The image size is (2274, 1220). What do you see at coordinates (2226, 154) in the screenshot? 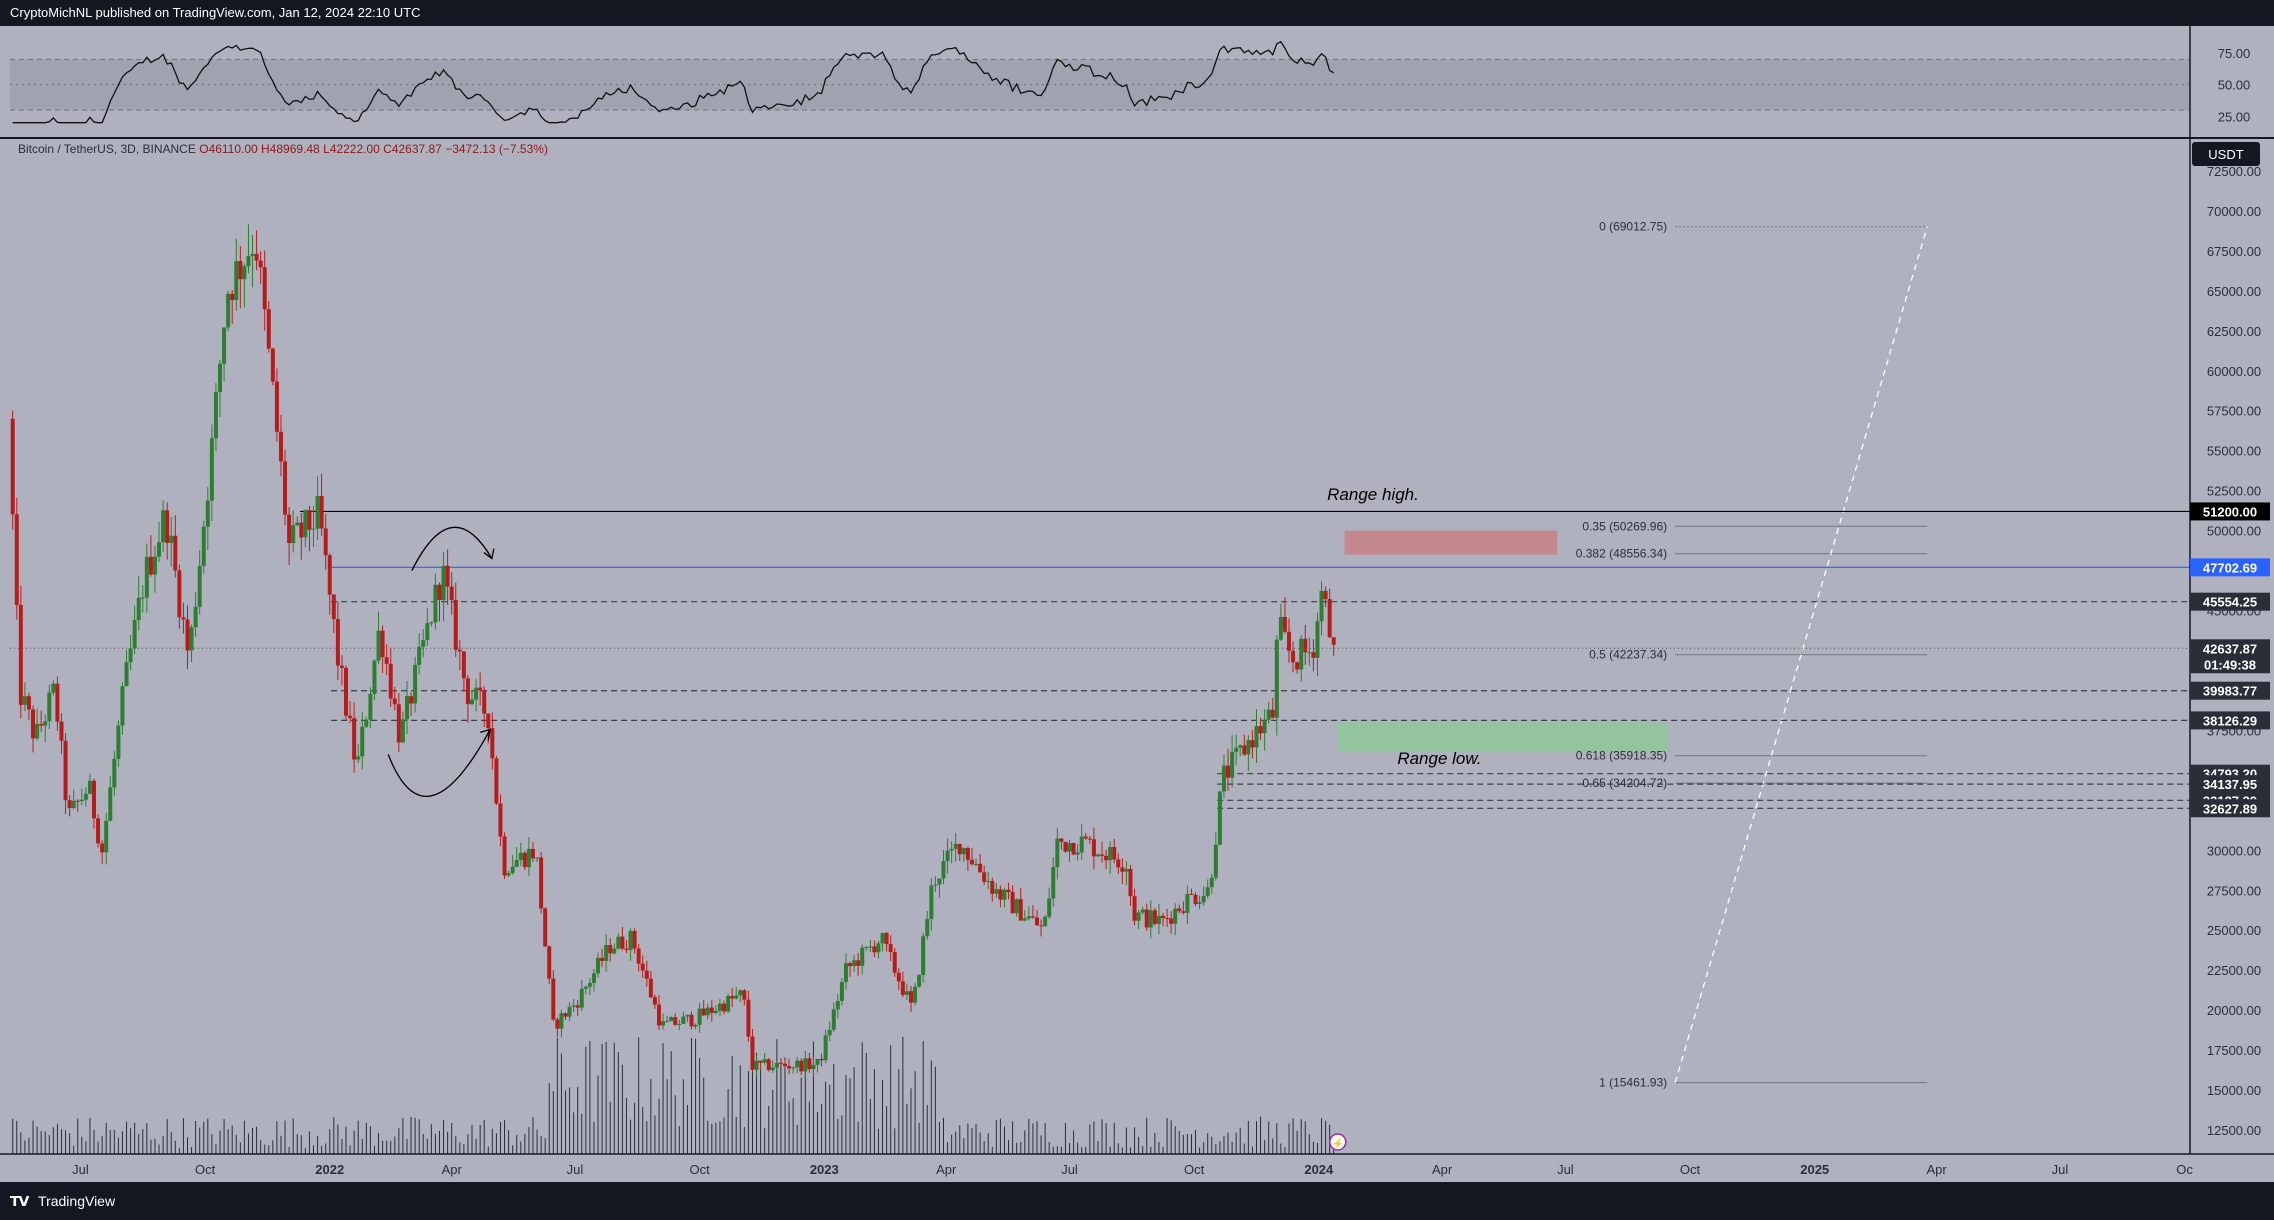
I see `currency-box: USDT` at bounding box center [2226, 154].